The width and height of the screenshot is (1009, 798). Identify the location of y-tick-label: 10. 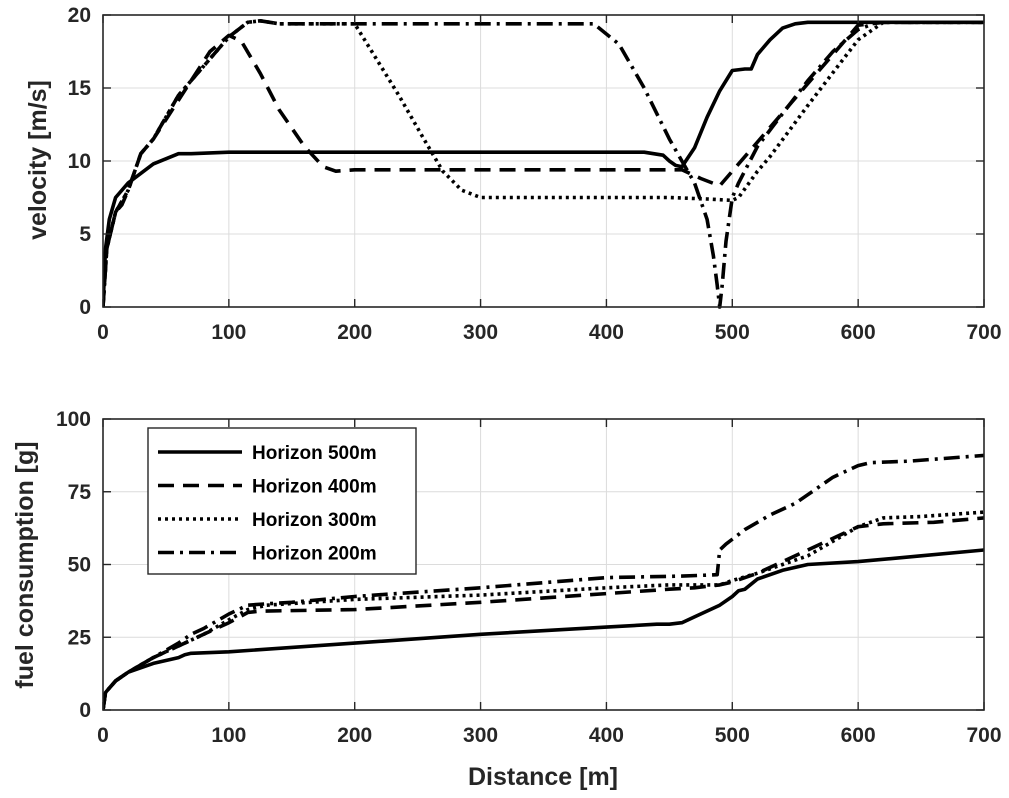
(79, 161).